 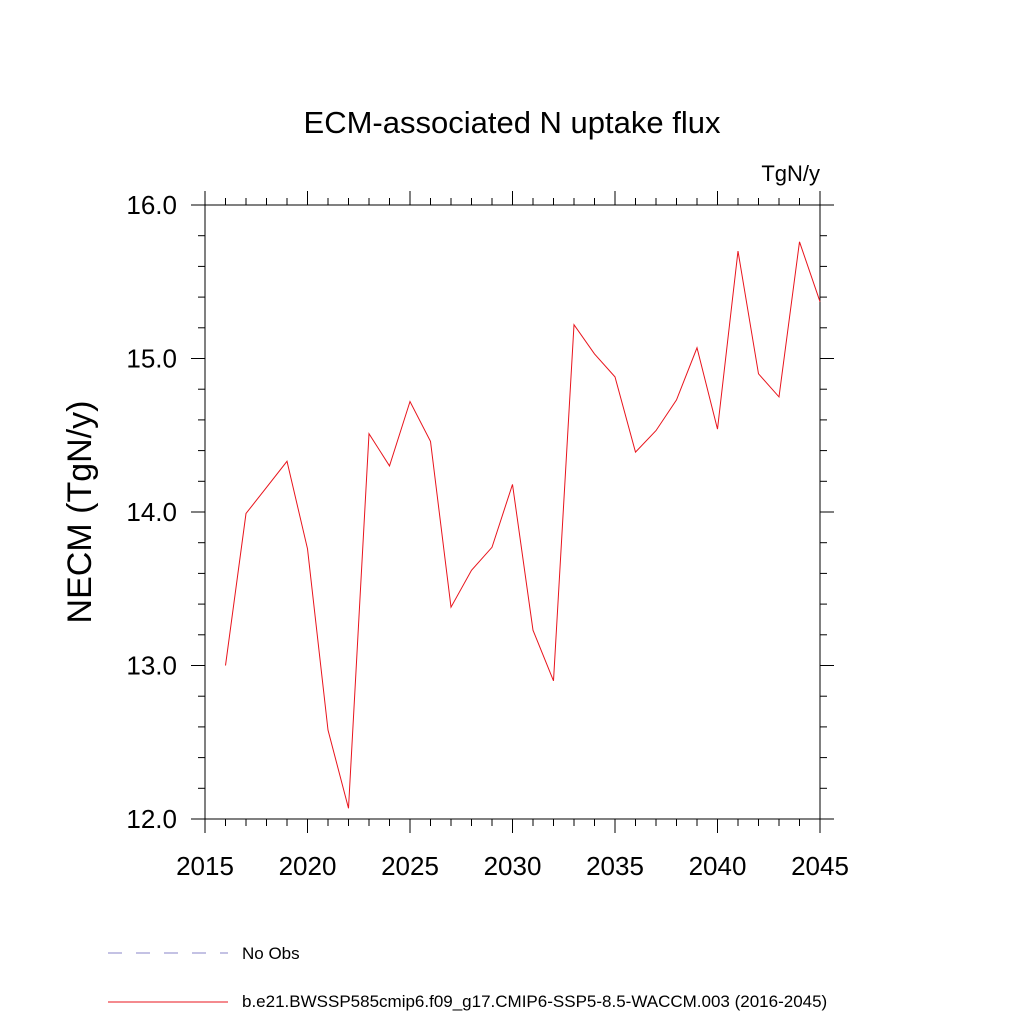 What do you see at coordinates (820, 866) in the screenshot?
I see `x-tick-label: 2045` at bounding box center [820, 866].